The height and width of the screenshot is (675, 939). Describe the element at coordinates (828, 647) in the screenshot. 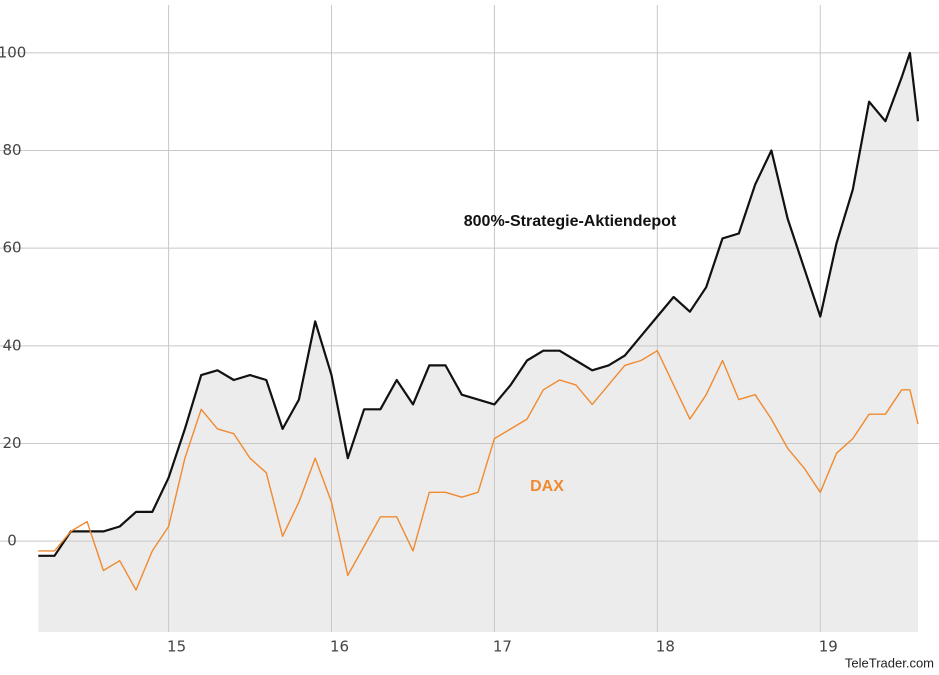

I see `x-tick-label: 19` at that location.